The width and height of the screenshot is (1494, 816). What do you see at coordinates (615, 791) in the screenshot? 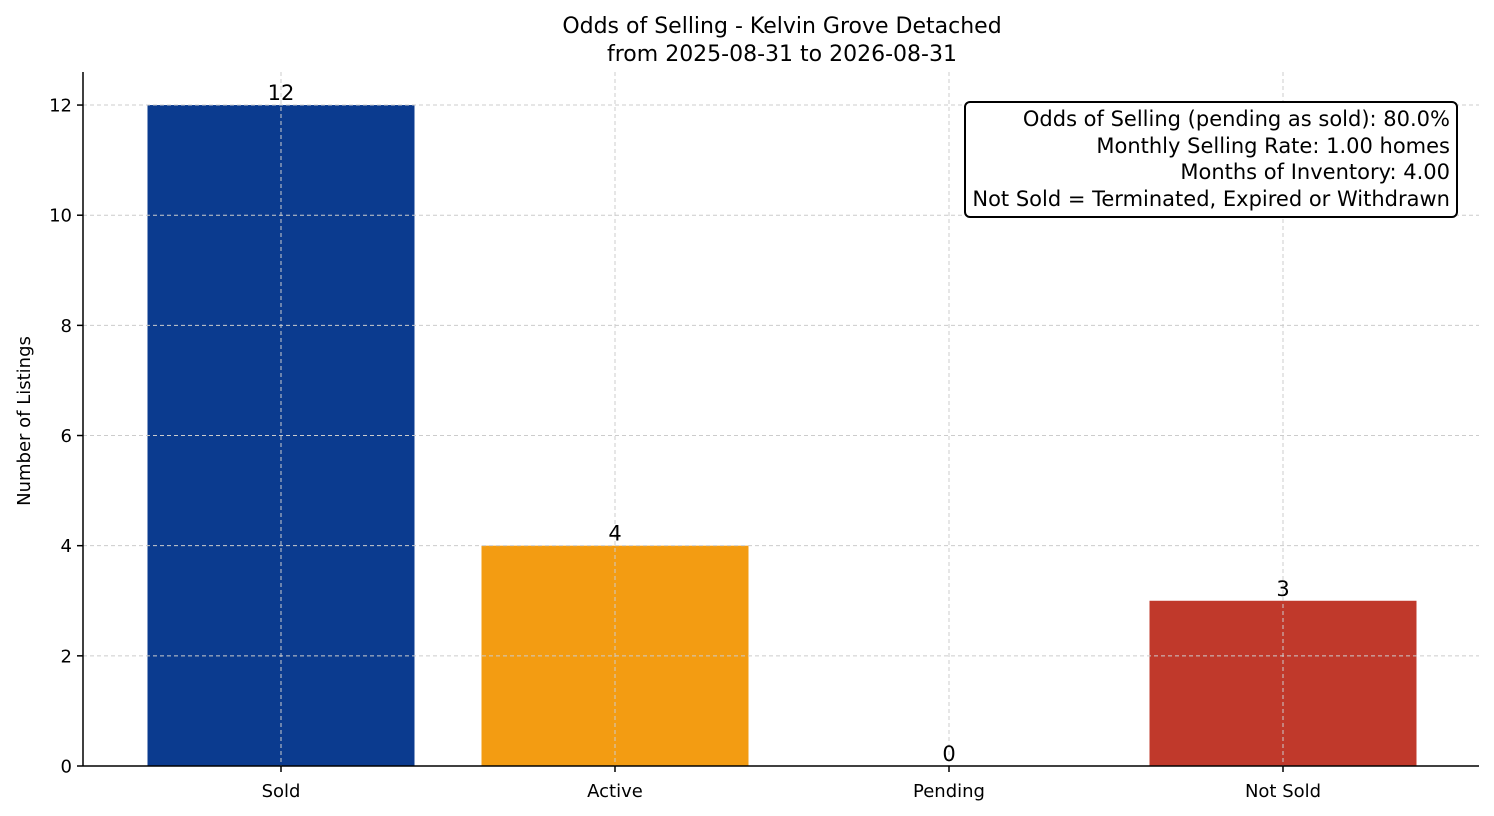
I see `x-tick-label-active: Active` at bounding box center [615, 791].